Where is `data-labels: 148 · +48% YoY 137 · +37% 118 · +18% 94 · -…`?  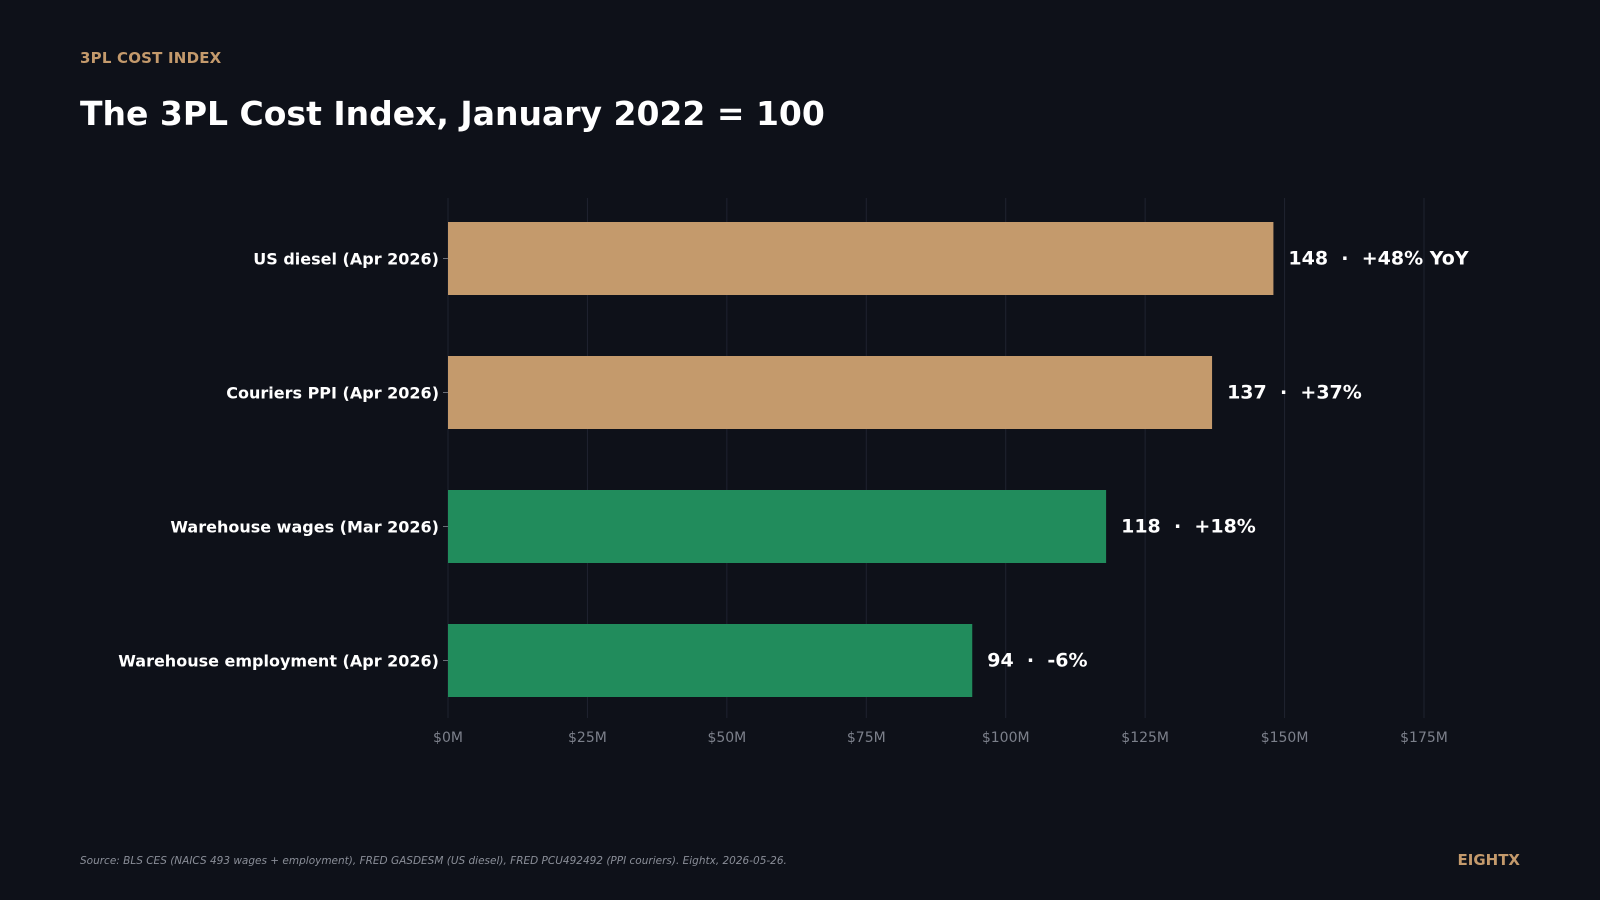
data-labels: 148 · +48% YoY 137 · +37% 118 · +18% 94 · -… is located at coordinates (1228, 460).